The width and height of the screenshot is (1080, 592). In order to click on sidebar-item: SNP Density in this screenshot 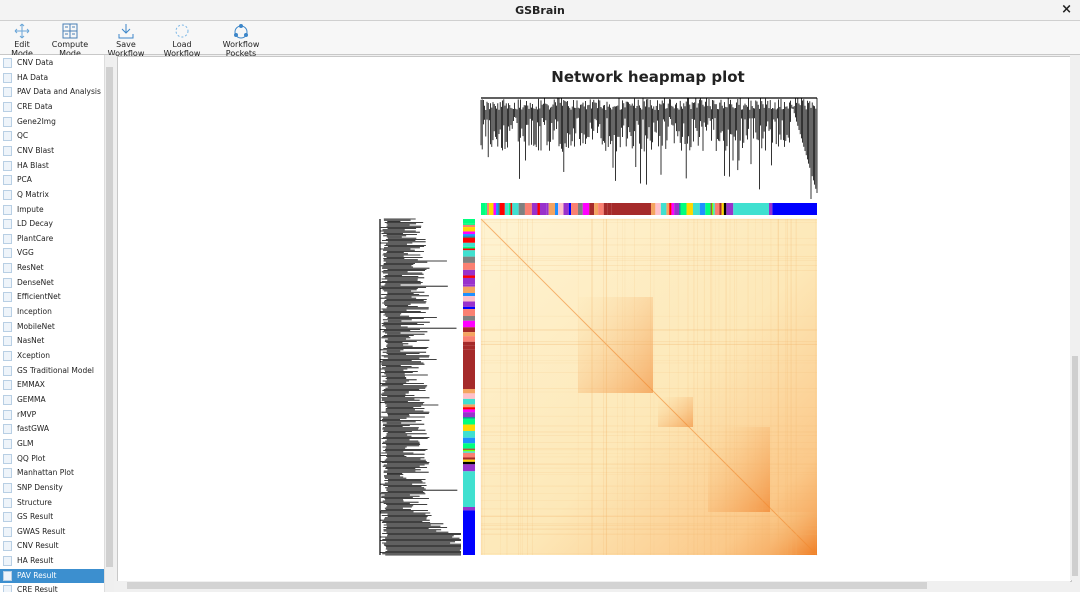, I will do `click(52, 488)`.